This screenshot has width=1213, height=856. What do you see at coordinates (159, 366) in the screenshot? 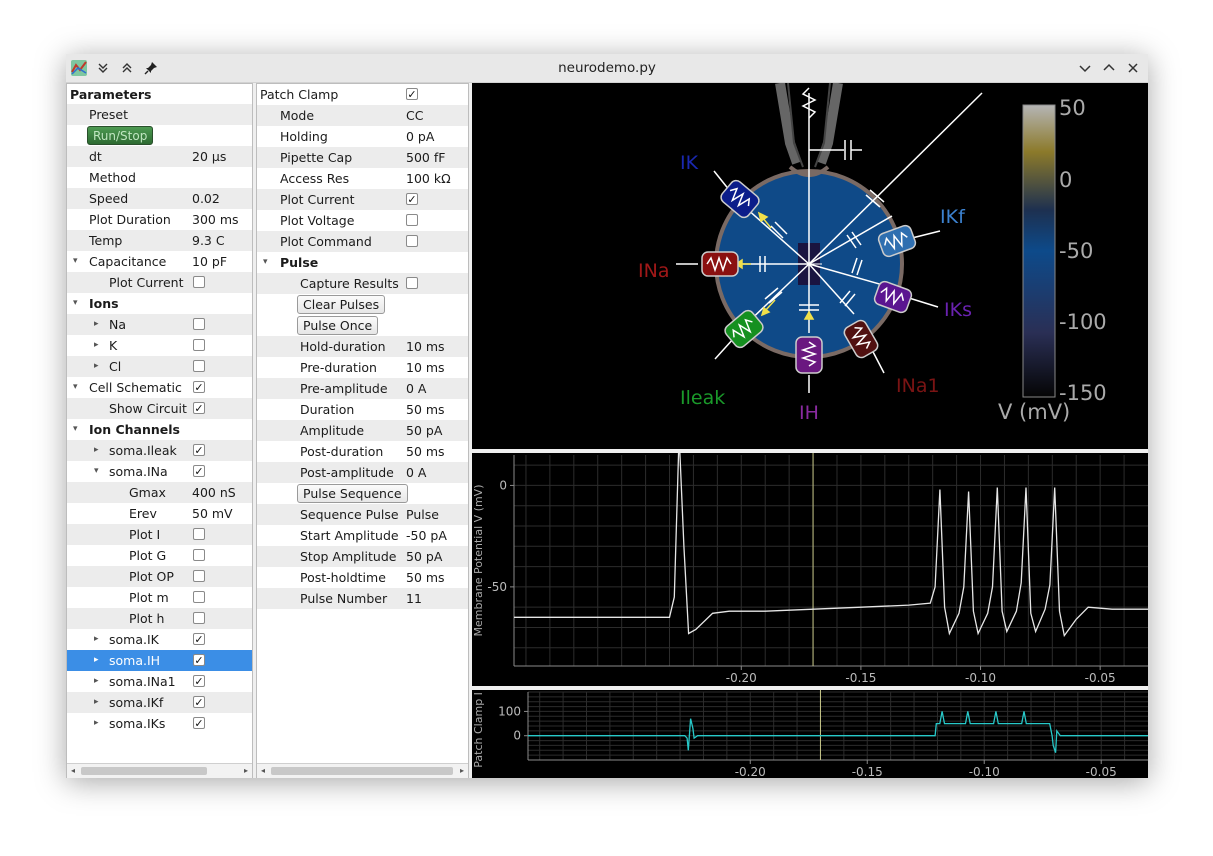
I see `ion-cl: ▸ Cl` at bounding box center [159, 366].